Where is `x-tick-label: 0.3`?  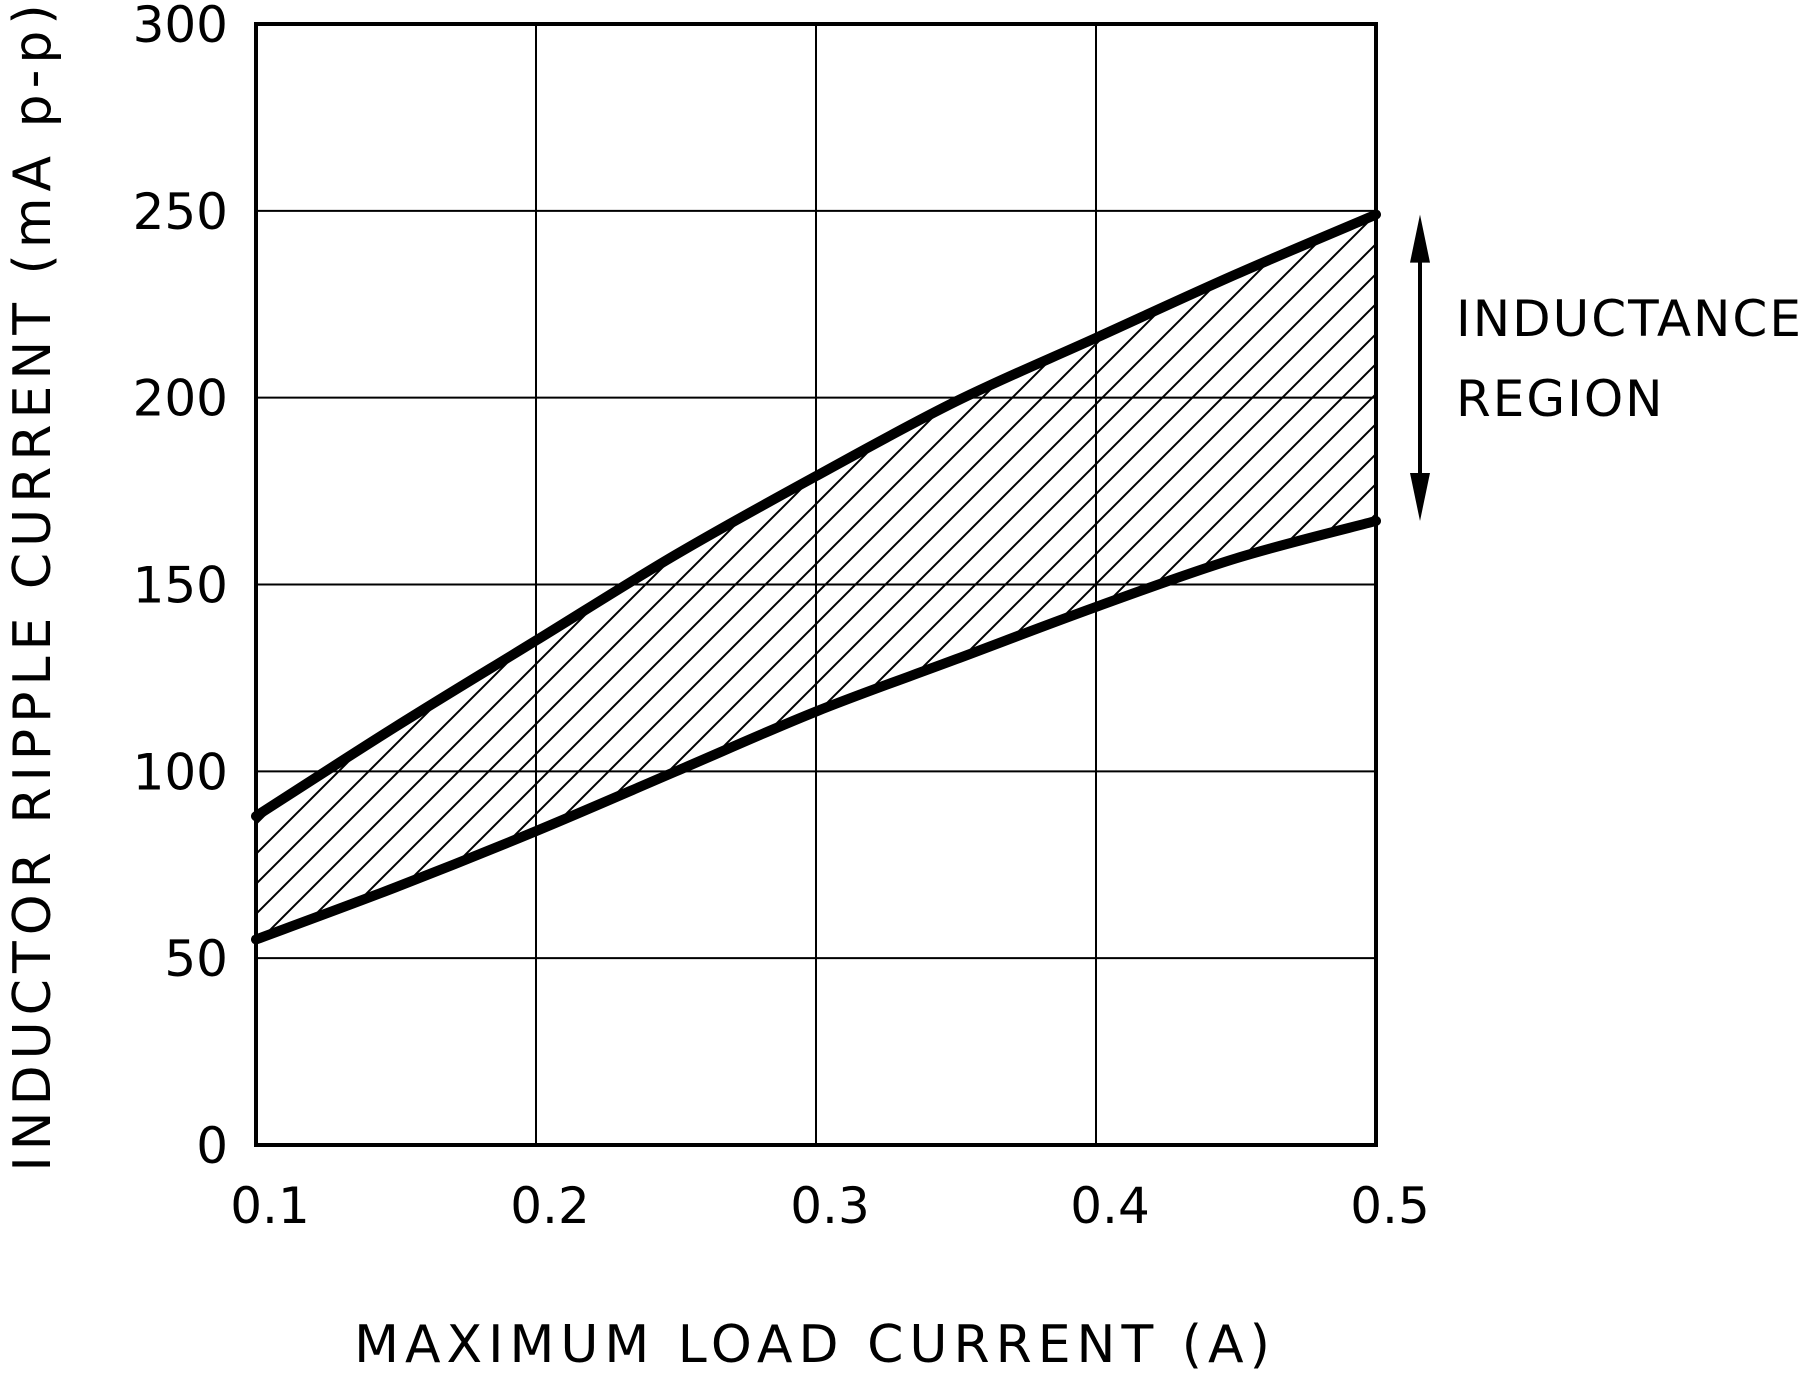 x-tick-label: 0.3 is located at coordinates (830, 1206).